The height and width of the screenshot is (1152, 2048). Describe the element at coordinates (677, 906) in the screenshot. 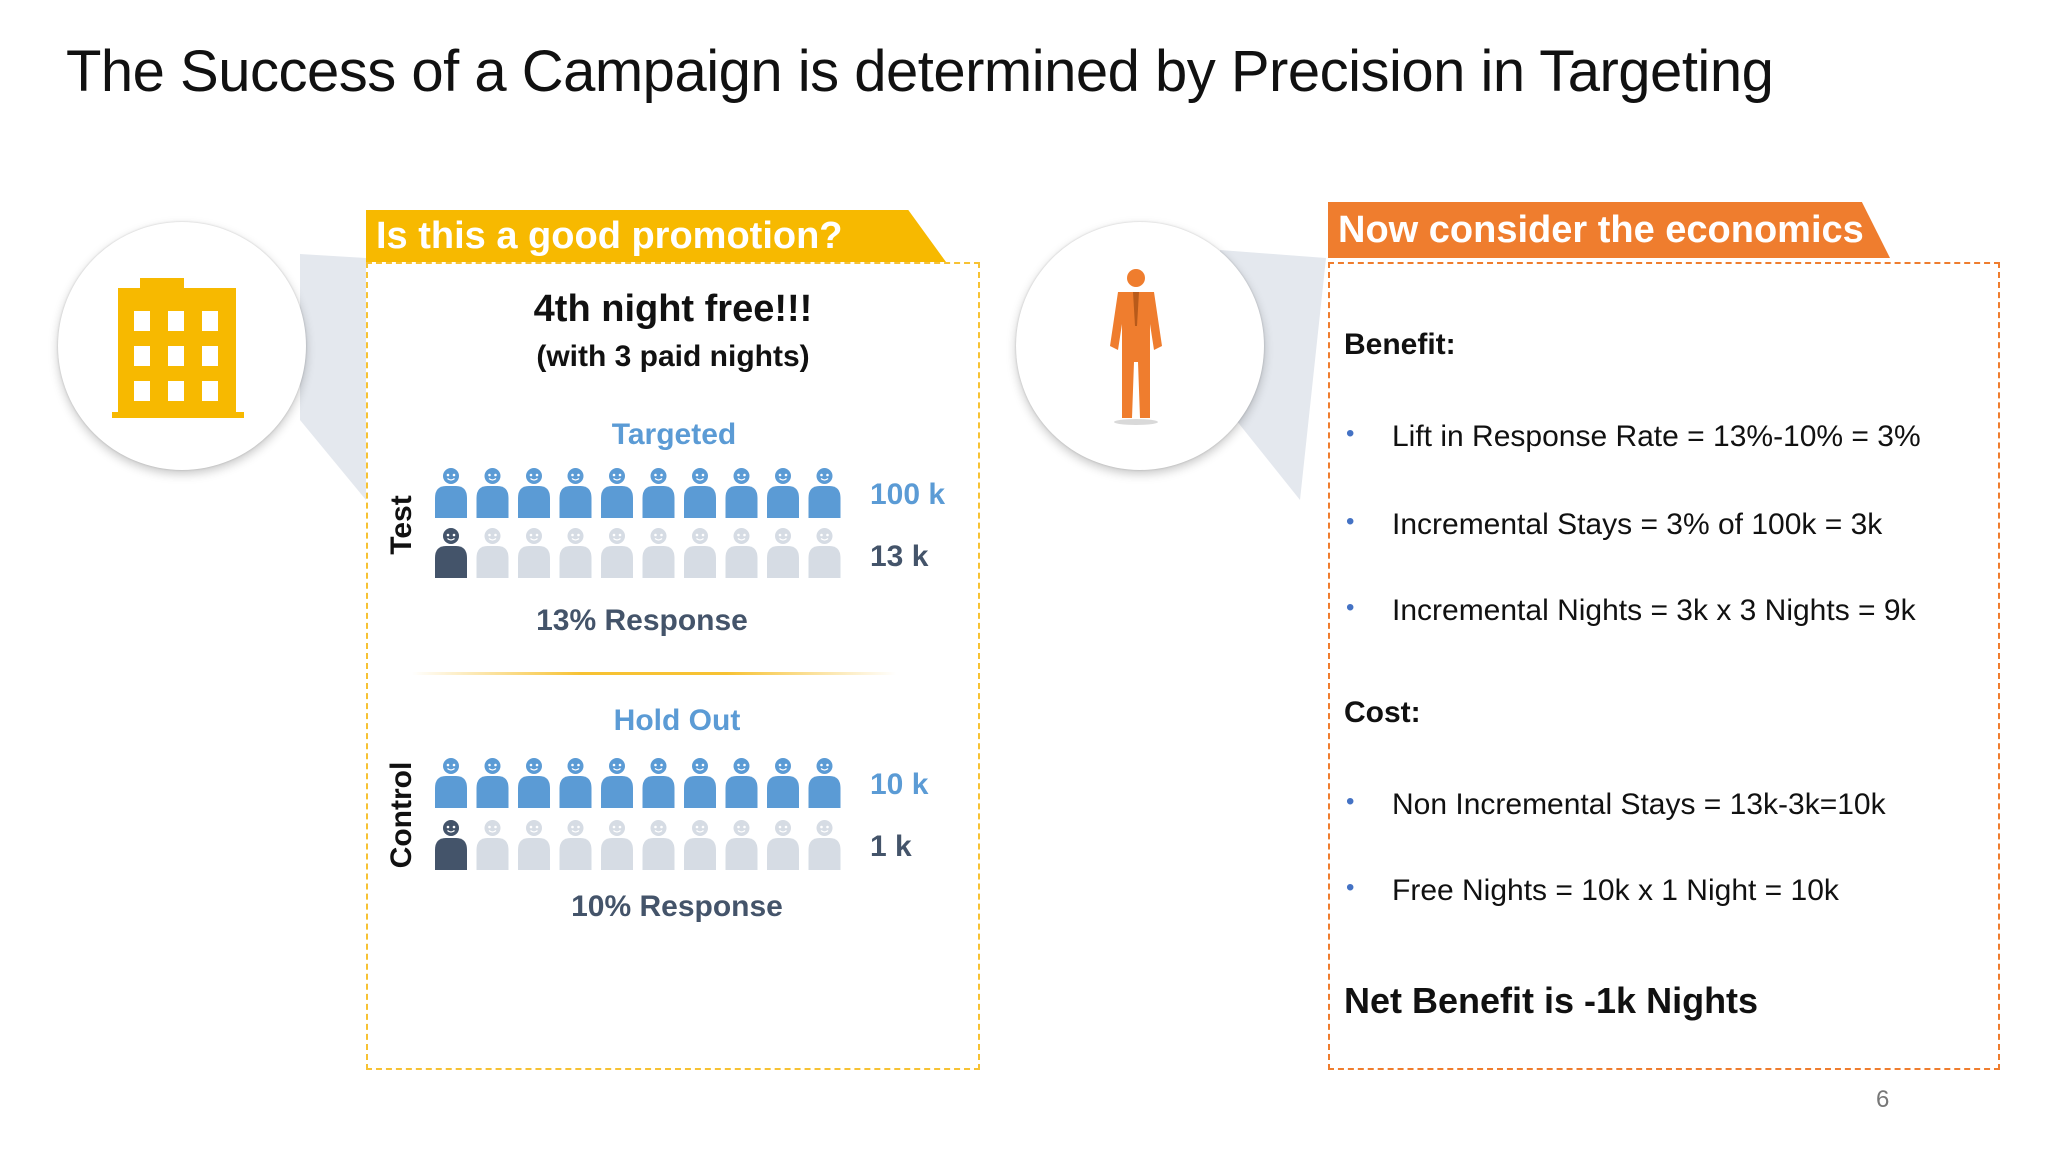

I see `control-response-text: 10% Response` at that location.